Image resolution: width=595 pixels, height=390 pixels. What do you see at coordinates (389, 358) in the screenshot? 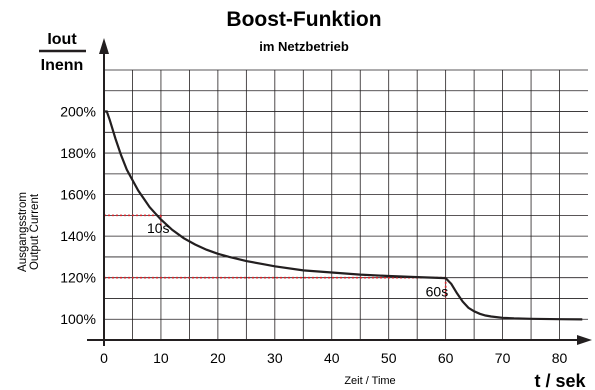
I see `x-tick-label: 50` at bounding box center [389, 358].